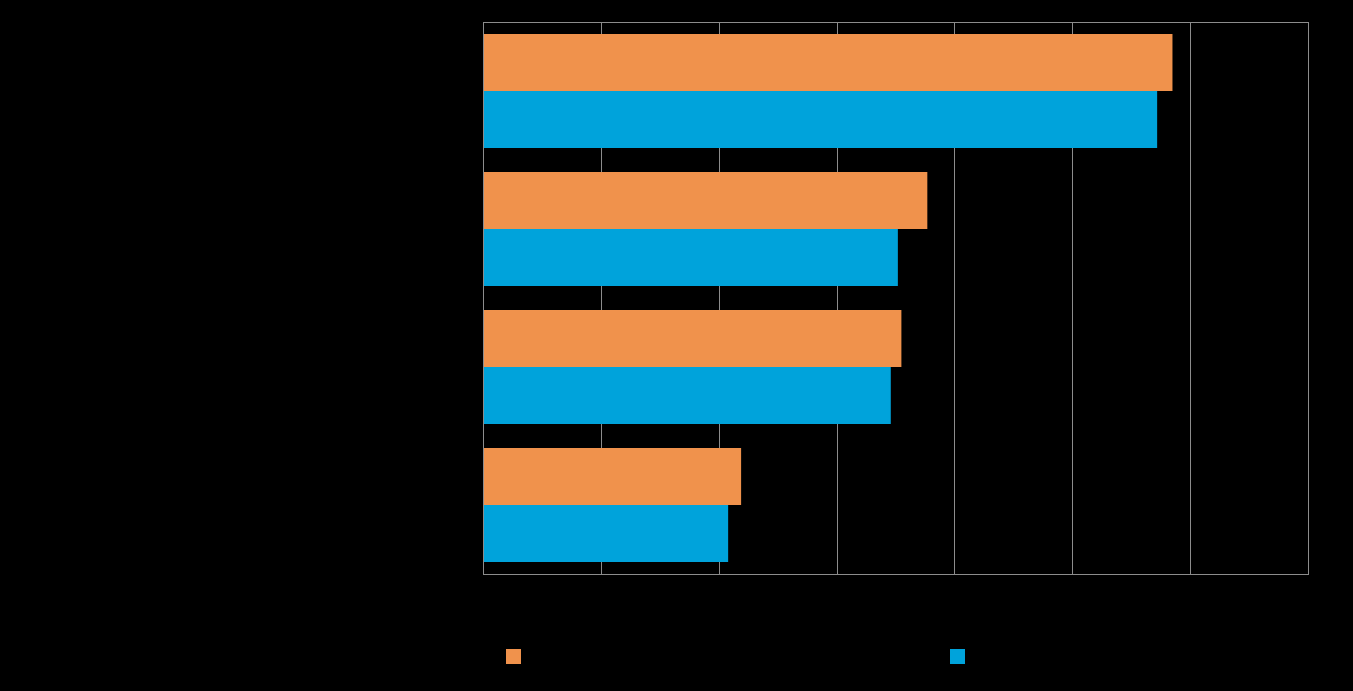 The height and width of the screenshot is (691, 1353). I want to click on legend, so click(735, 656).